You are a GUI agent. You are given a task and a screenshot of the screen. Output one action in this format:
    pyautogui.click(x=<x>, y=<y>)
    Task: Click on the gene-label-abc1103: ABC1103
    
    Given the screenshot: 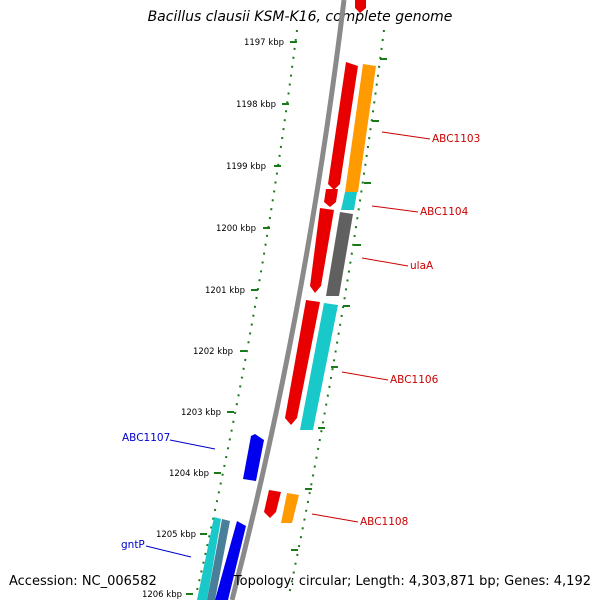 What is the action you would take?
    pyautogui.click(x=456, y=139)
    